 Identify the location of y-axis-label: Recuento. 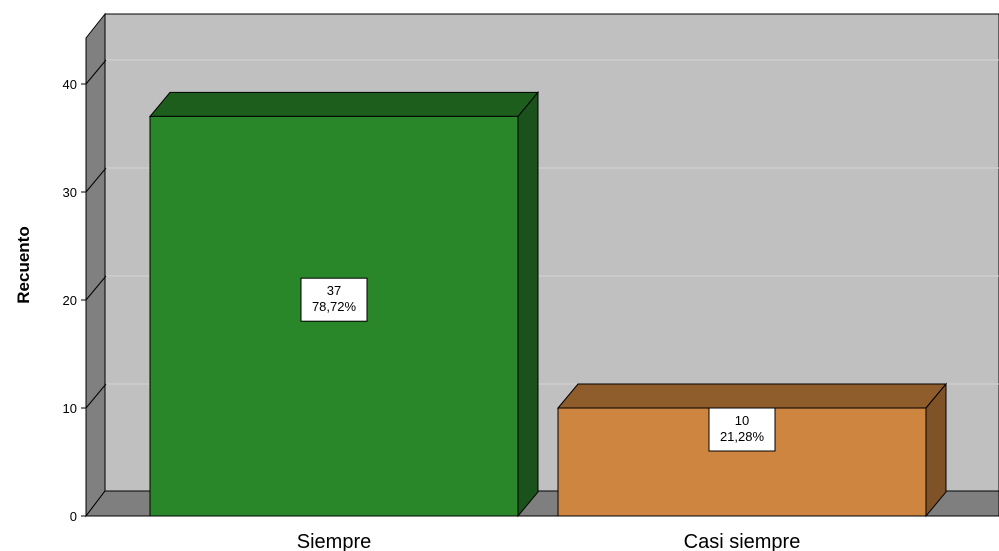
(23, 264).